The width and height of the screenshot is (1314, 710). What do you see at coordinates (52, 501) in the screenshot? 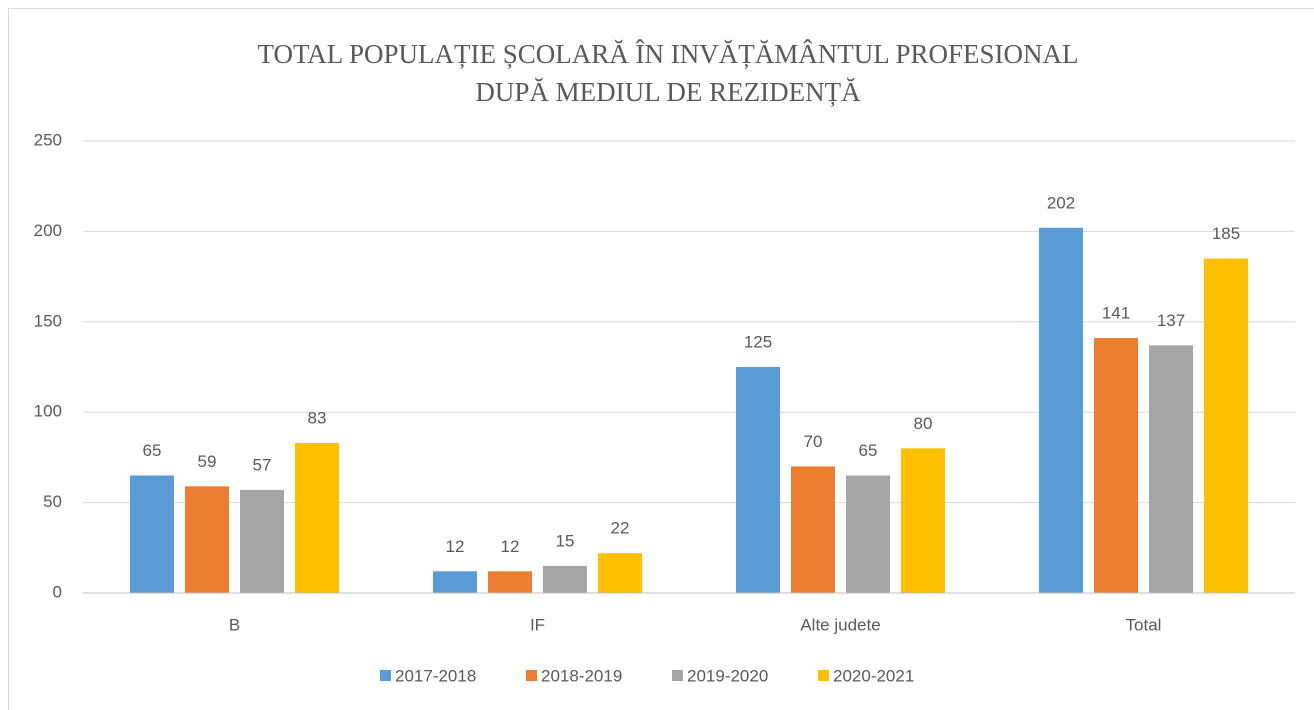
I see `y-tick-label: 50` at bounding box center [52, 501].